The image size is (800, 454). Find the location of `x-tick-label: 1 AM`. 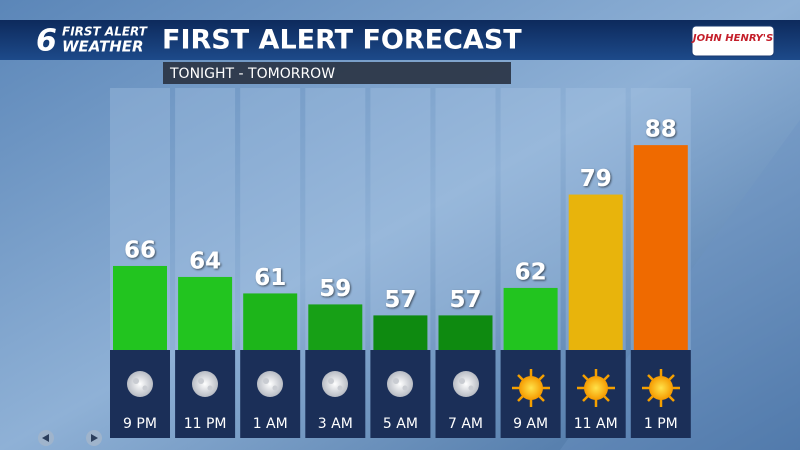

x-tick-label: 1 AM is located at coordinates (270, 424).